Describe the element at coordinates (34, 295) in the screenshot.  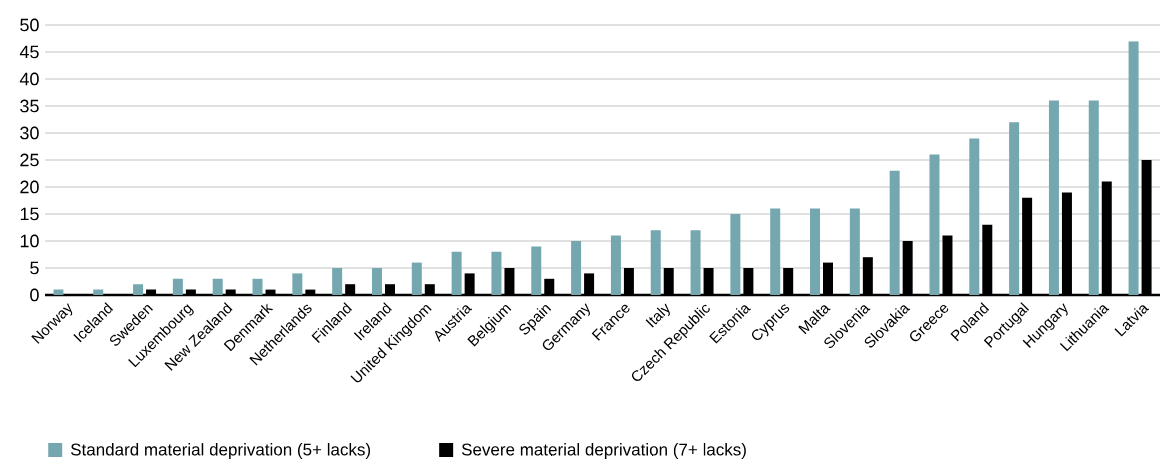
I see `y-tick-label: 0` at that location.